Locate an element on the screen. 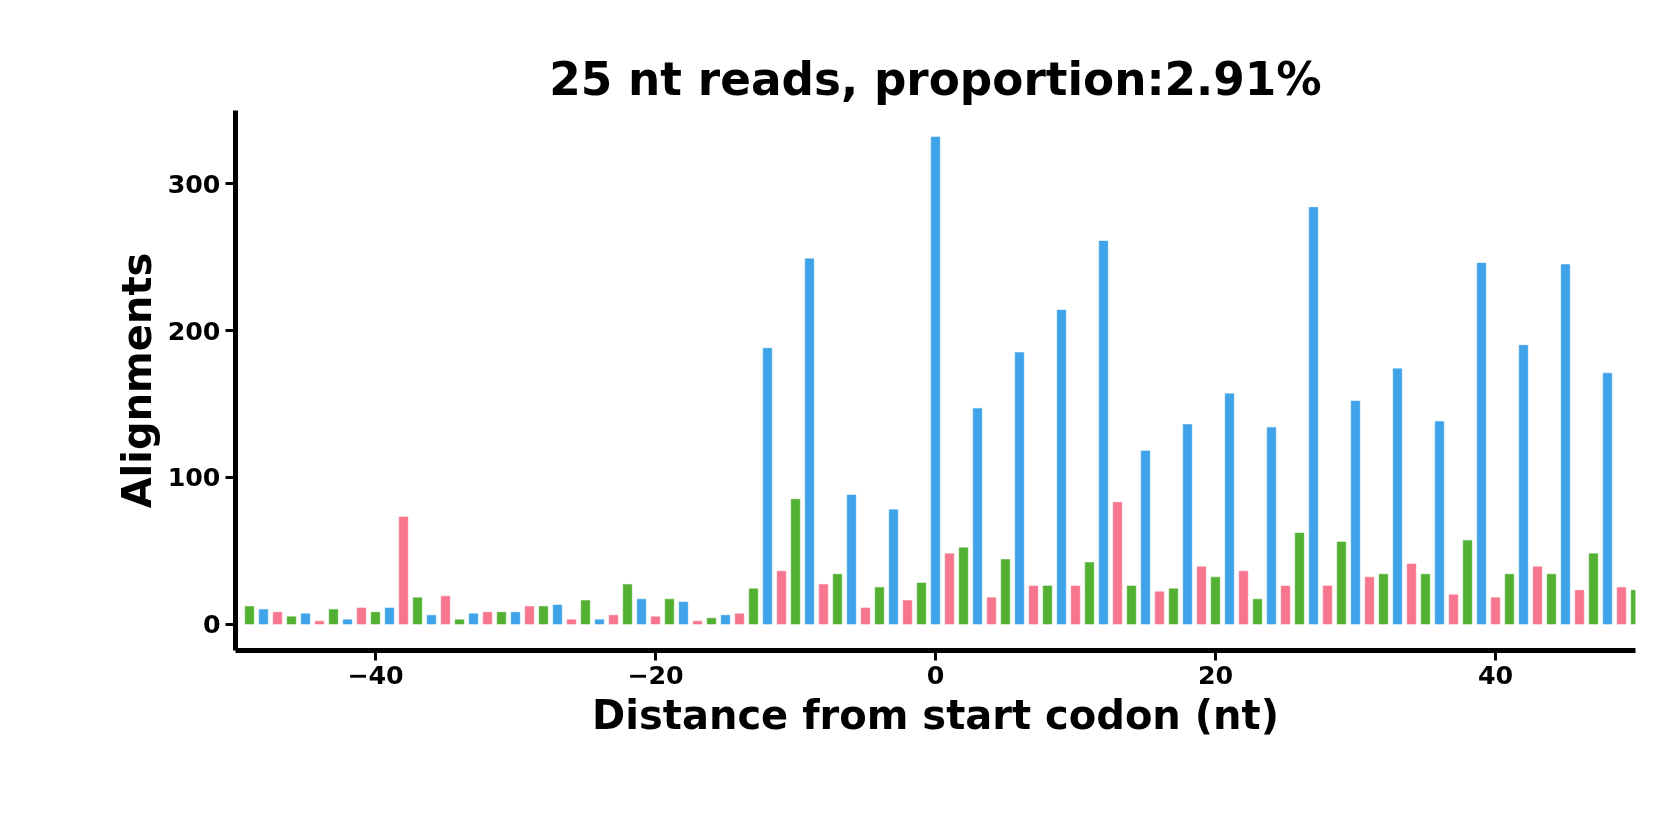  y-axis-title: Alignments is located at coordinates (136, 380).